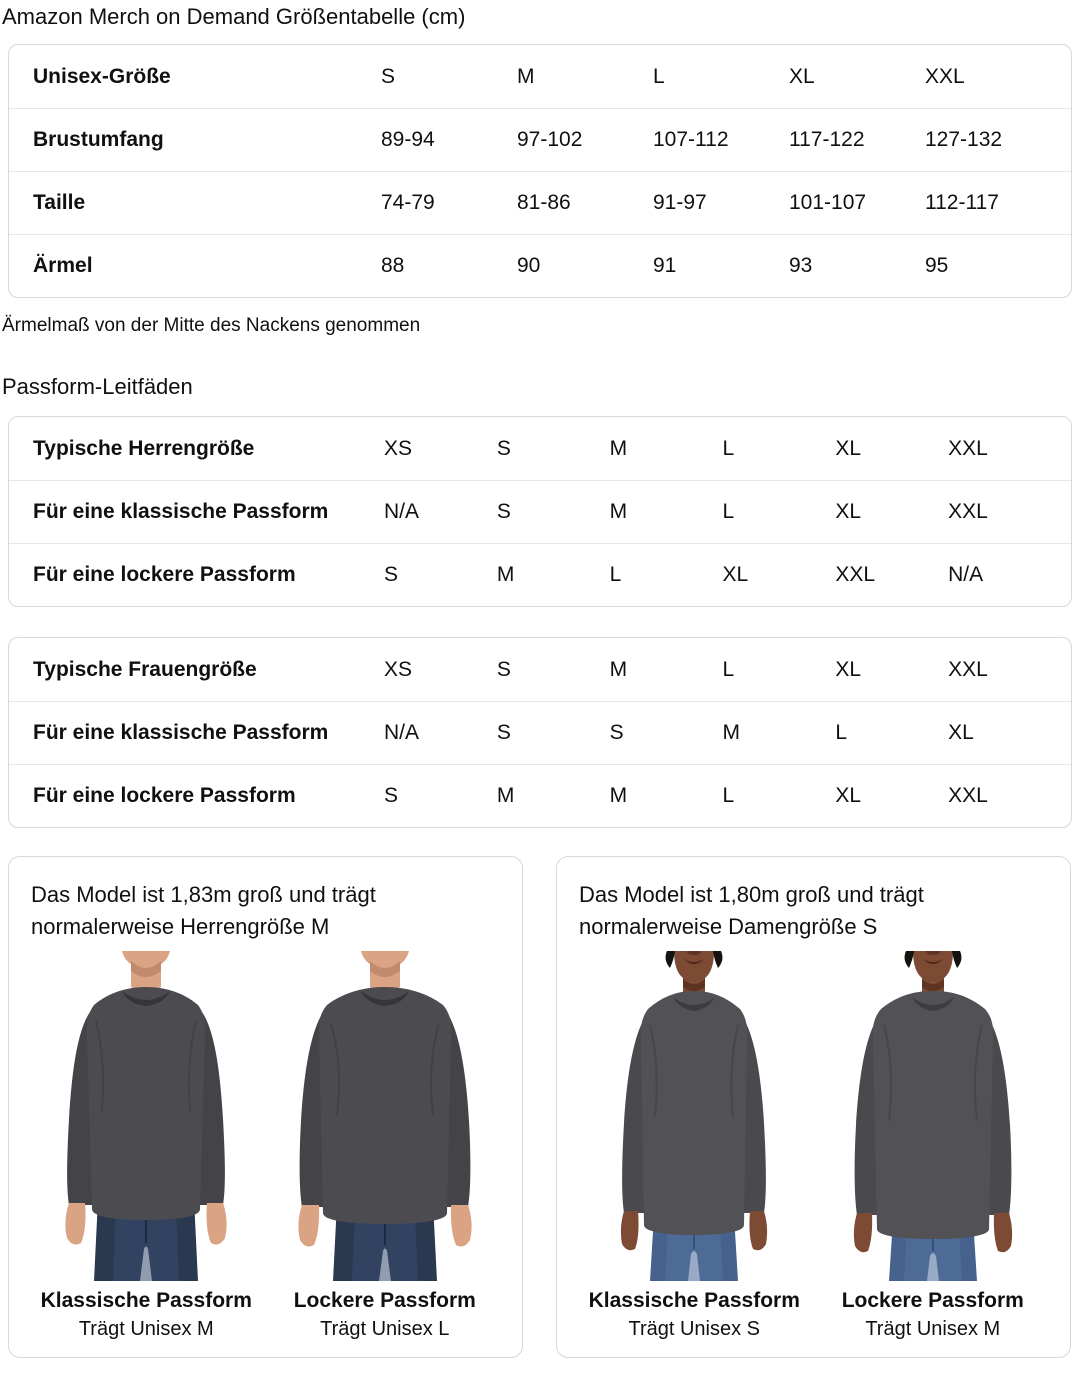 The width and height of the screenshot is (1080, 1388). Describe the element at coordinates (801, 265) in the screenshot. I see `table-cell: 93` at that location.